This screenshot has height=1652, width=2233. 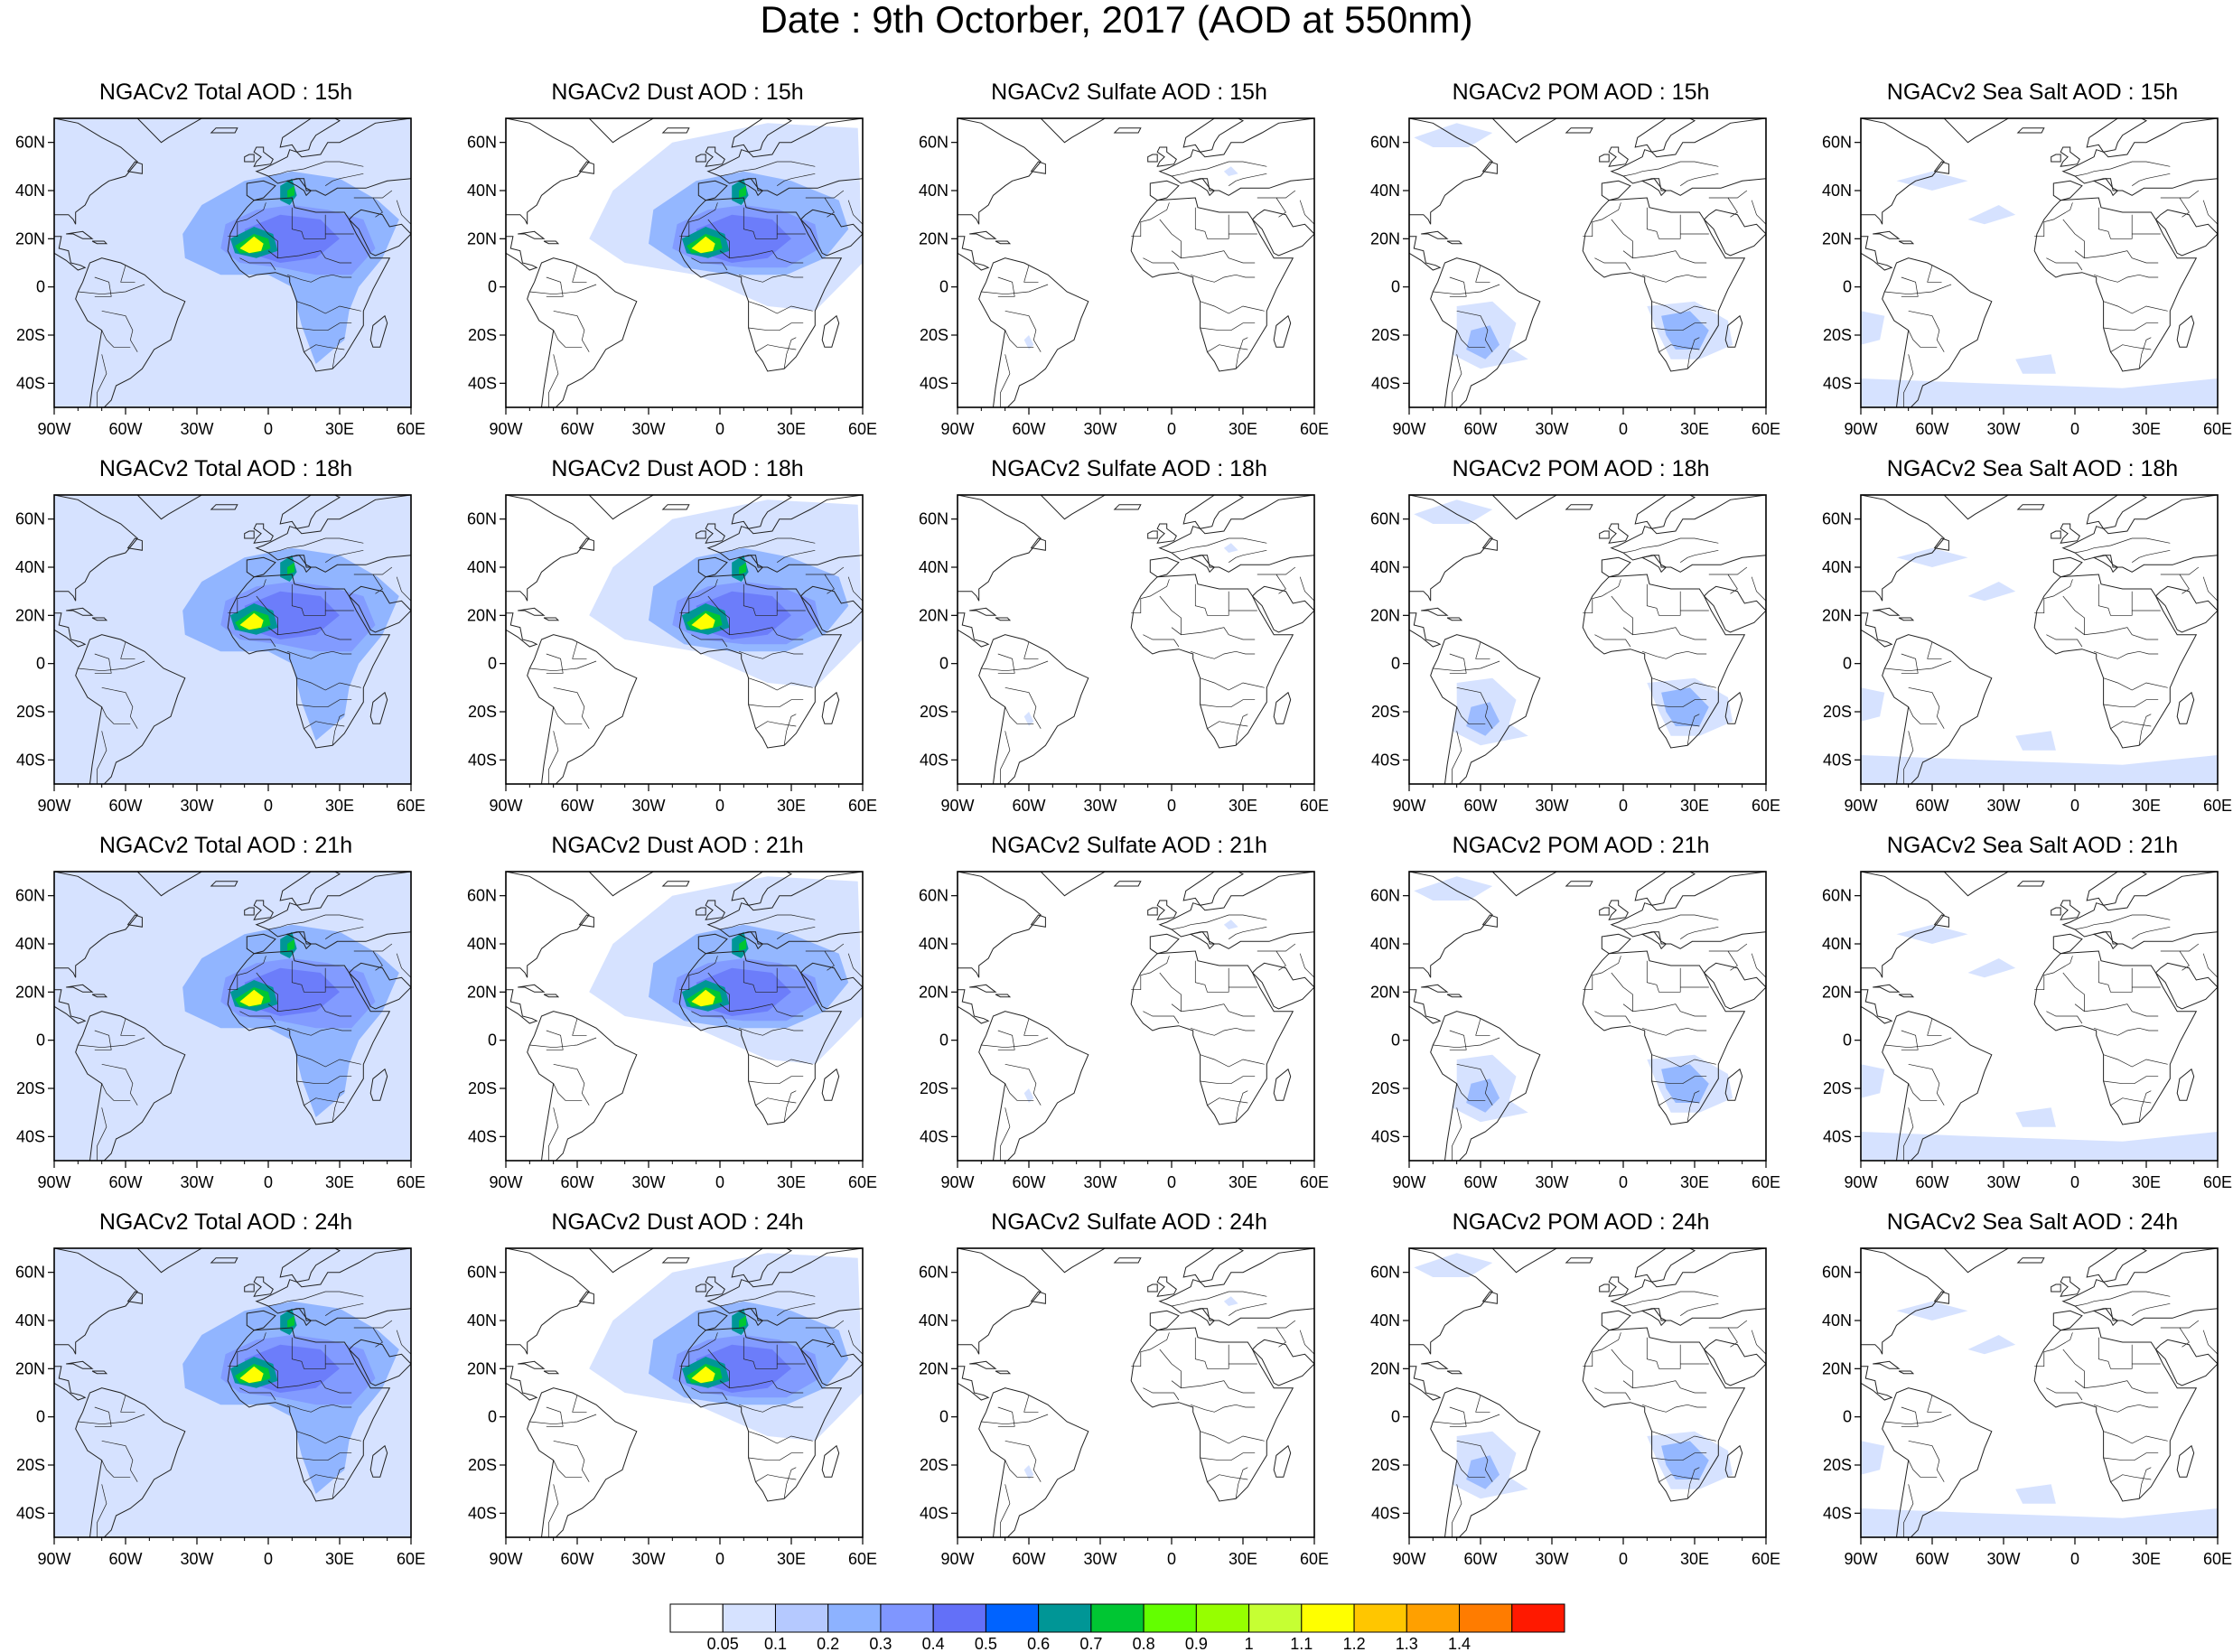 What do you see at coordinates (1734, 986) in the screenshot?
I see `coastline-arabia` at bounding box center [1734, 986].